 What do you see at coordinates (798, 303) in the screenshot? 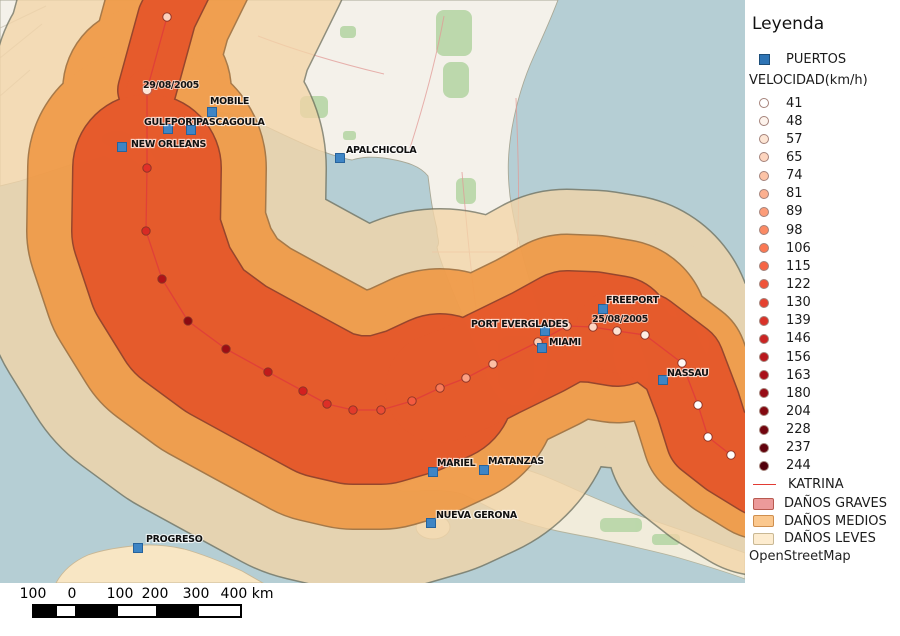
I see `velocity-value: 130` at bounding box center [798, 303].